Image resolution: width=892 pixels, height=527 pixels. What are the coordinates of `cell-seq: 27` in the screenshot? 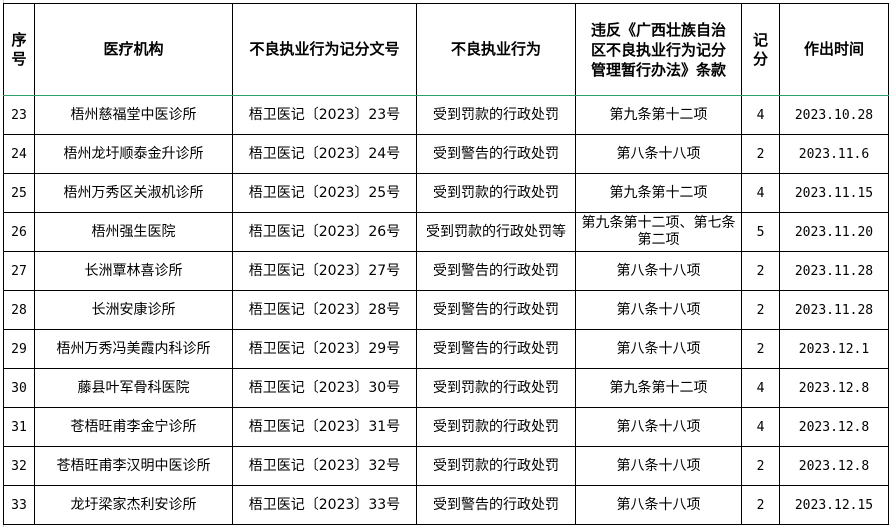 It's located at (19, 271).